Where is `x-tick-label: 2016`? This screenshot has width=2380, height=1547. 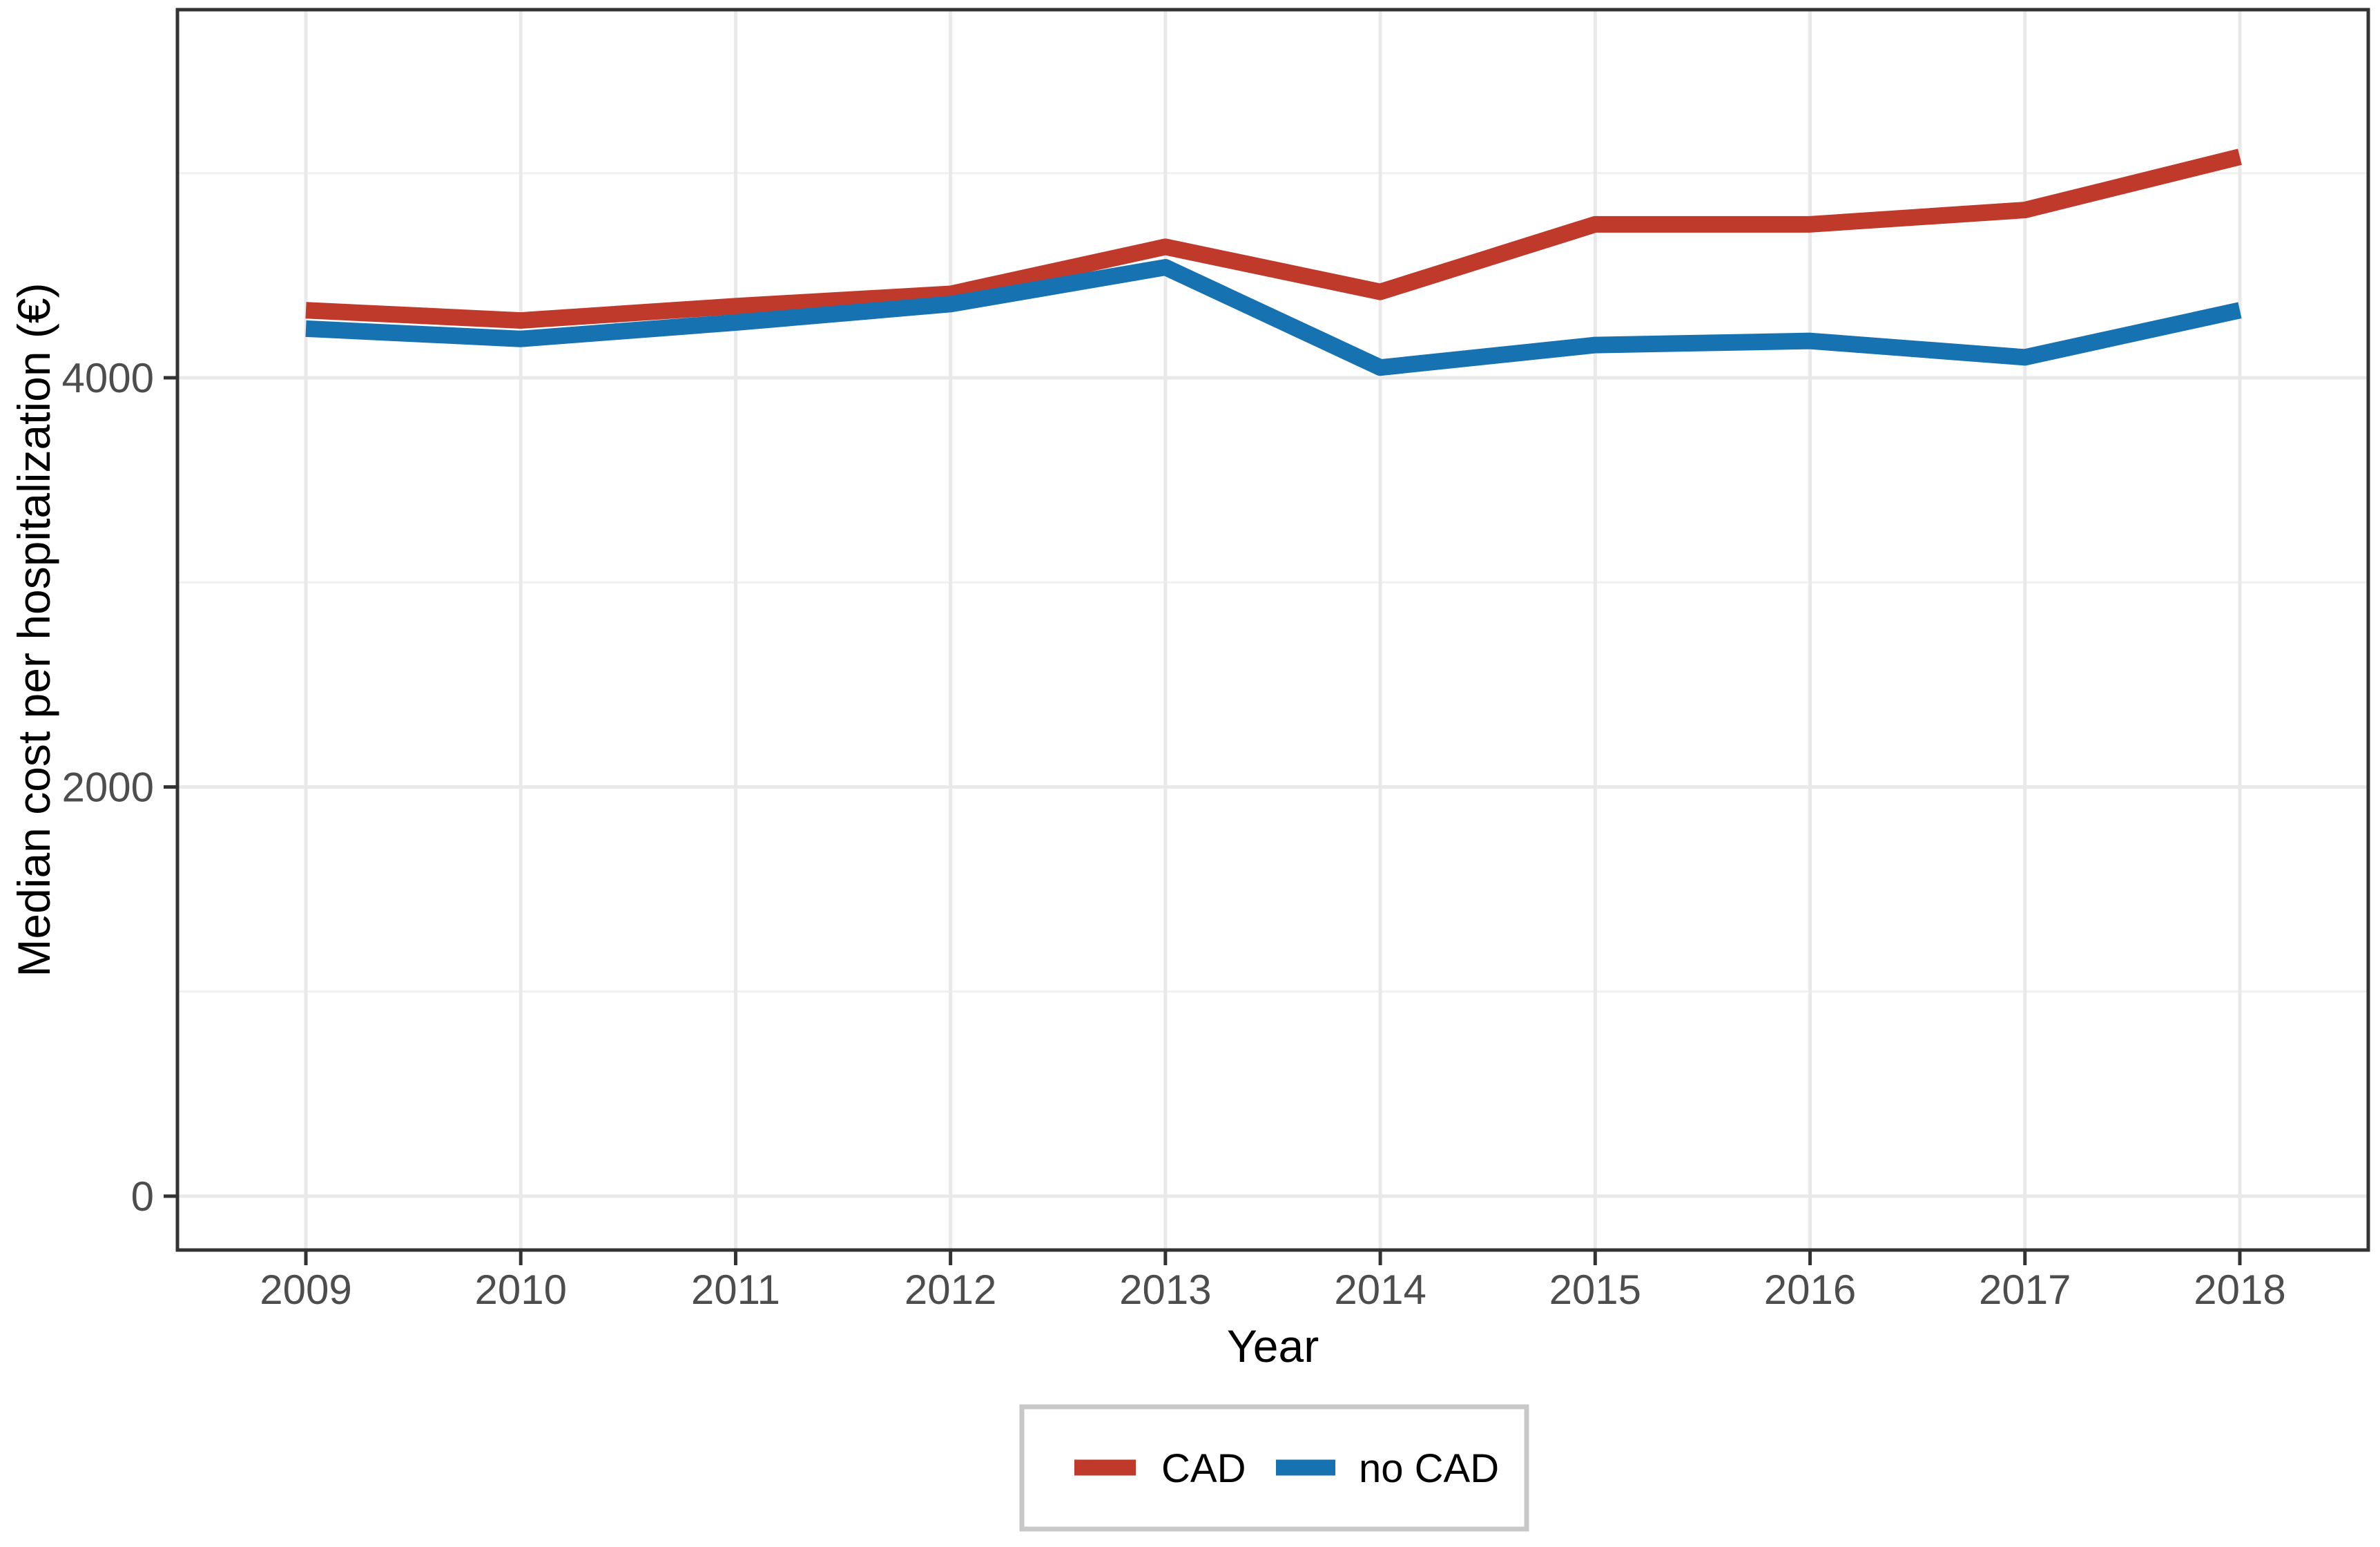 x-tick-label: 2016 is located at coordinates (1810, 1290).